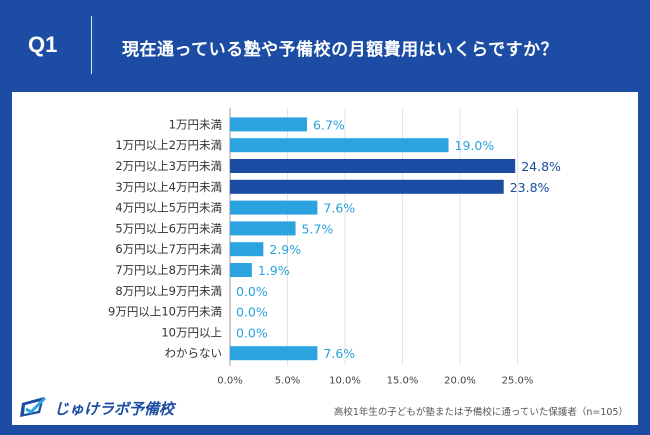 The width and height of the screenshot is (650, 435). Describe the element at coordinates (475, 145) in the screenshot. I see `data-label: 19.0%` at that location.